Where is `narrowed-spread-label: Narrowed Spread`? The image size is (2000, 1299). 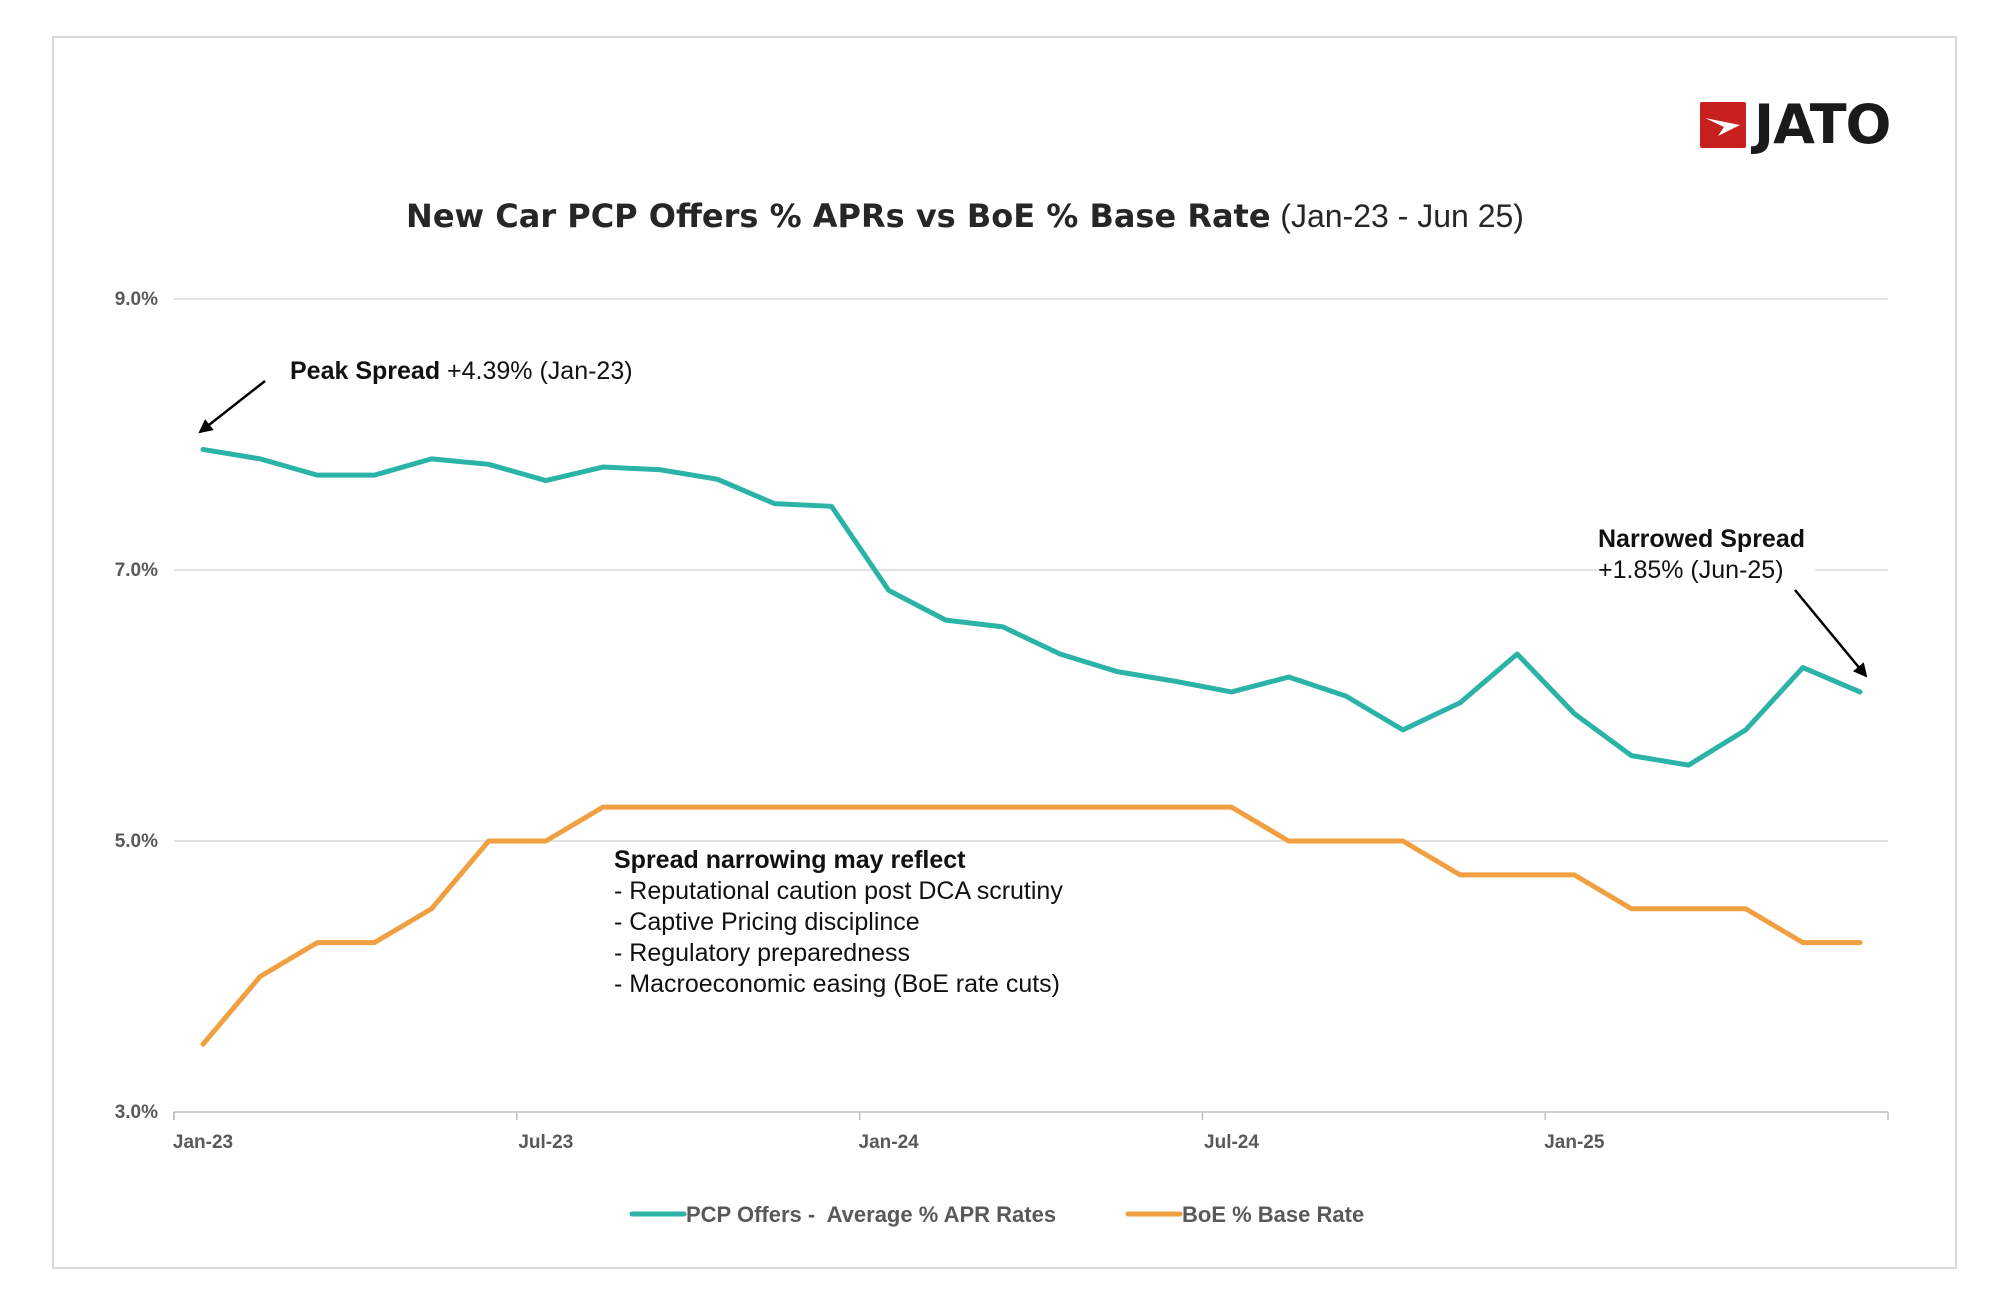 narrowed-spread-label: Narrowed Spread is located at coordinates (1702, 539).